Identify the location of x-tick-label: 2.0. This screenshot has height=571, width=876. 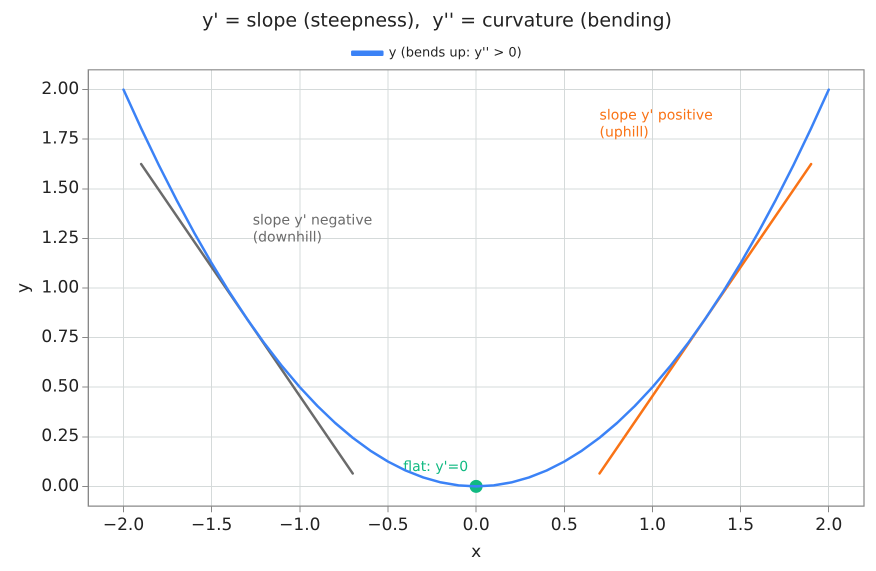
(828, 524).